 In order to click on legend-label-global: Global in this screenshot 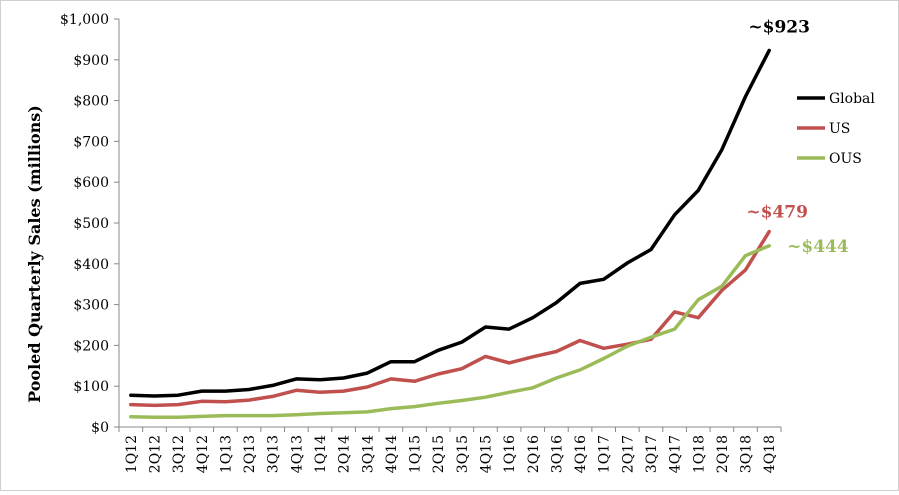, I will do `click(852, 99)`.